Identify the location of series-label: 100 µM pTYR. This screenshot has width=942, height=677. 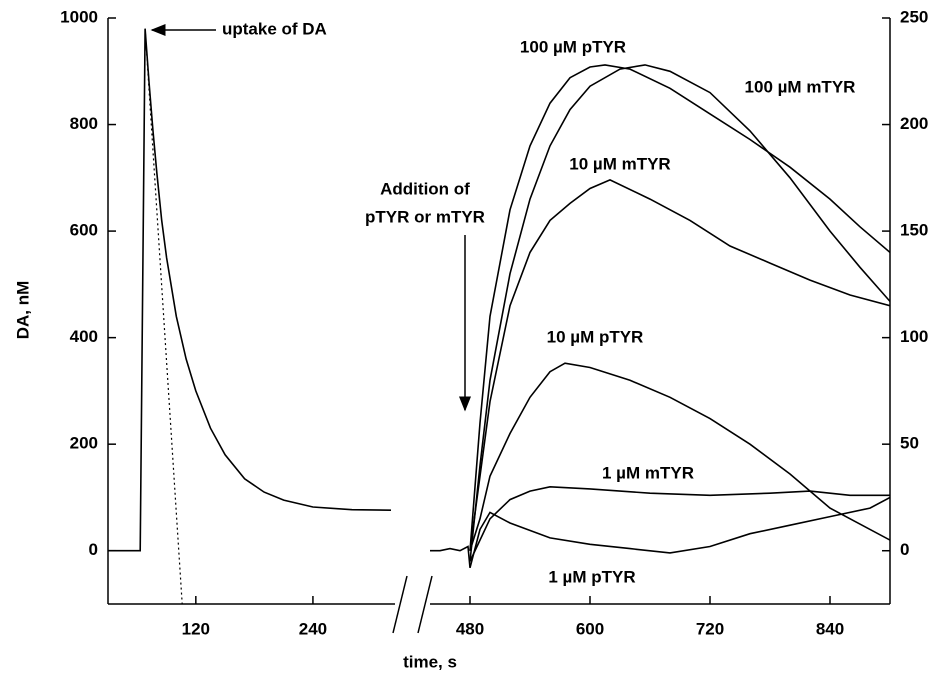
(573, 46).